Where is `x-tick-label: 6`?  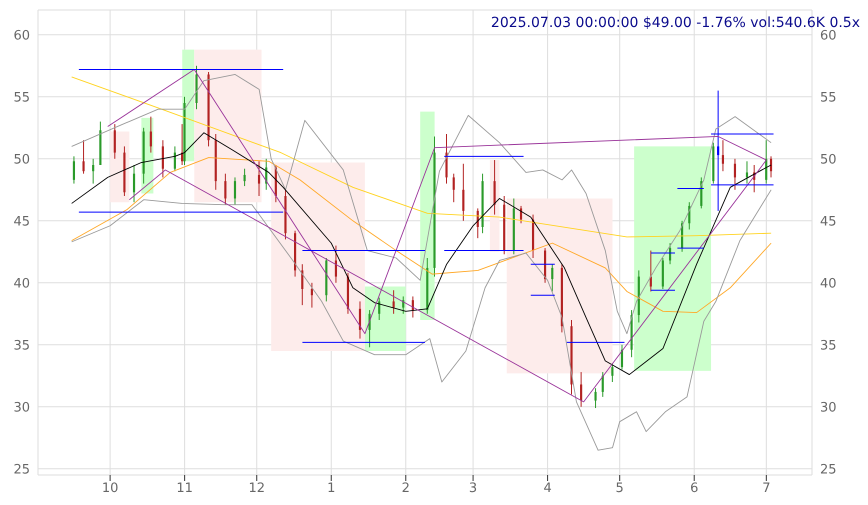
x-tick-label: 6 is located at coordinates (694, 488).